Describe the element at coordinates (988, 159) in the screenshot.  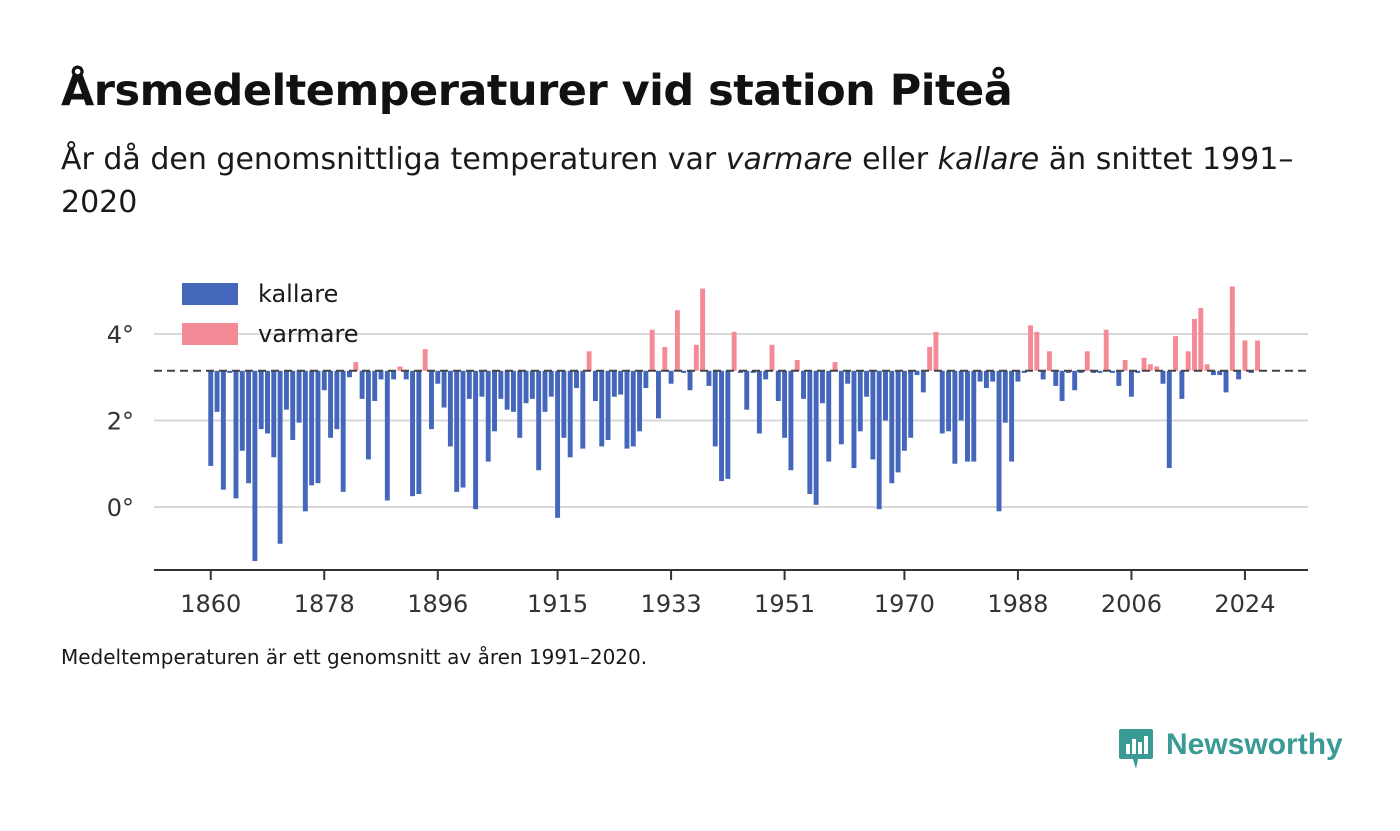
I see `subtitle-cold-word: kallare` at that location.